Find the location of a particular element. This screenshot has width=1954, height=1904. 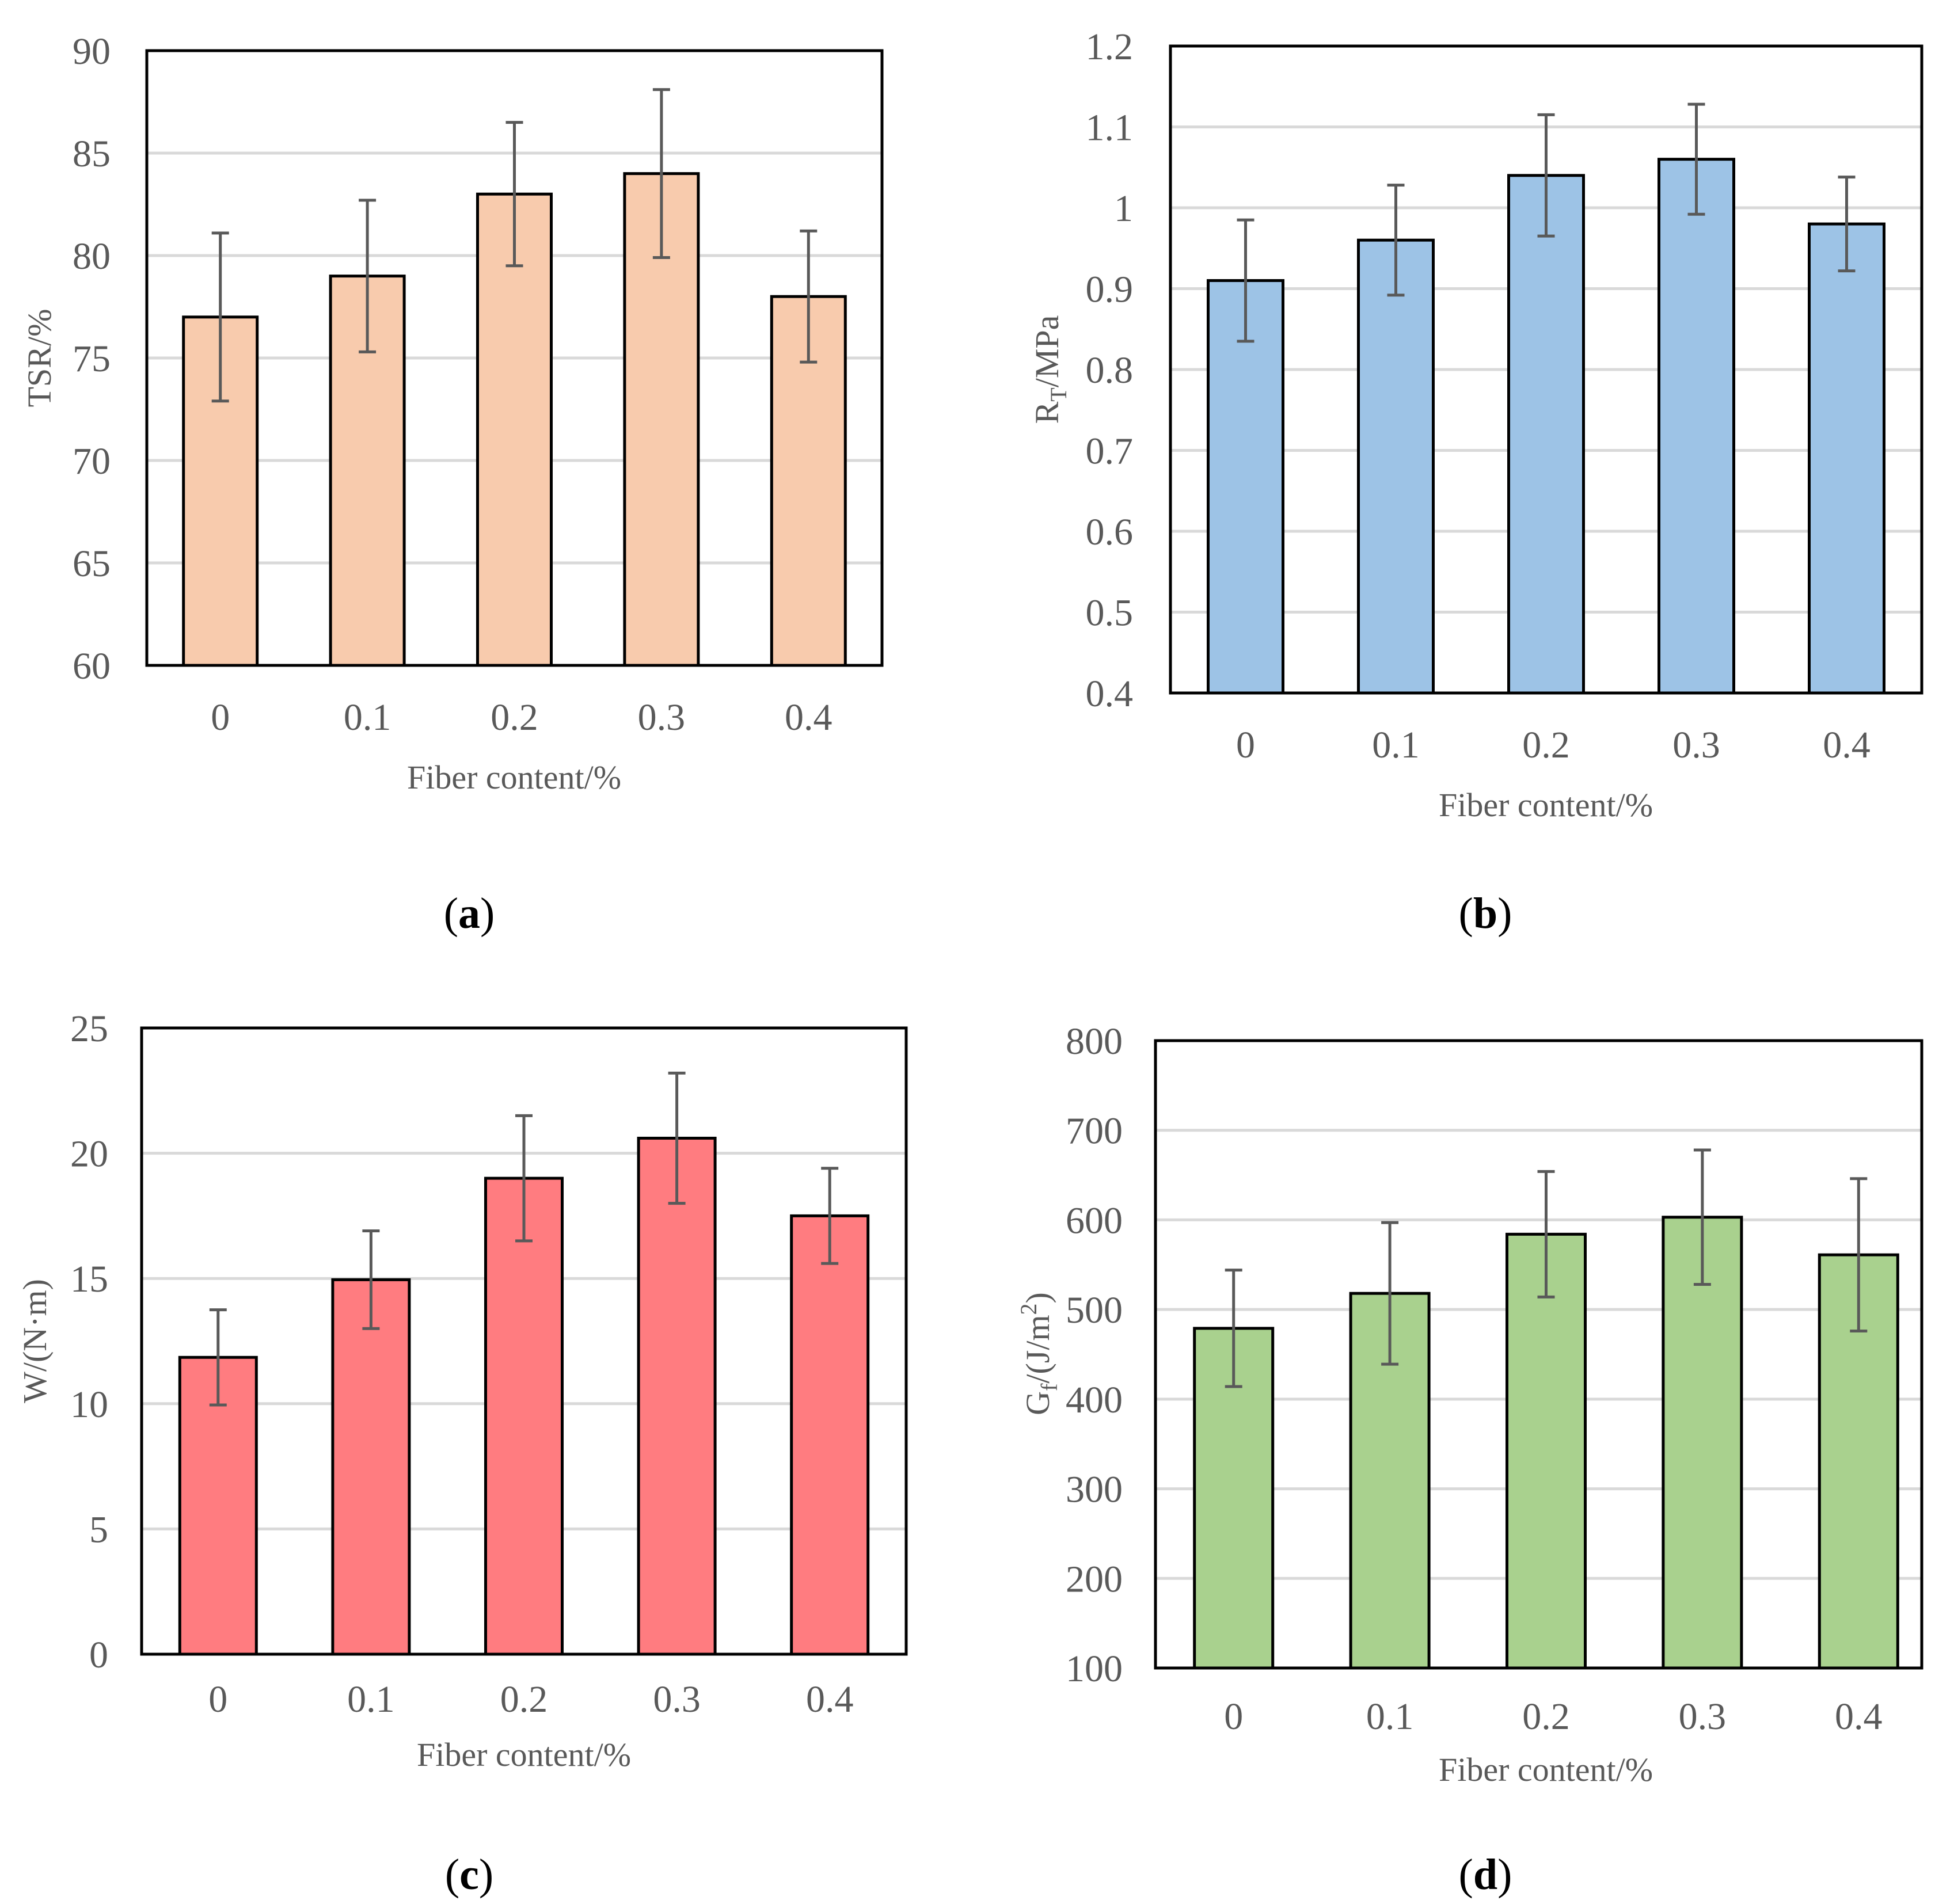

panel-a-y-tick-label: 80 is located at coordinates (92, 256).